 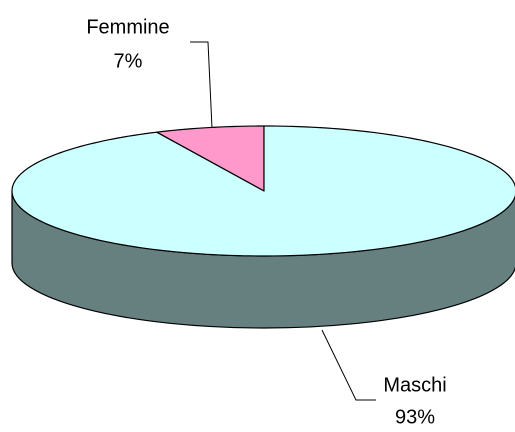 What do you see at coordinates (210, 158) in the screenshot?
I see `pie-slice` at bounding box center [210, 158].